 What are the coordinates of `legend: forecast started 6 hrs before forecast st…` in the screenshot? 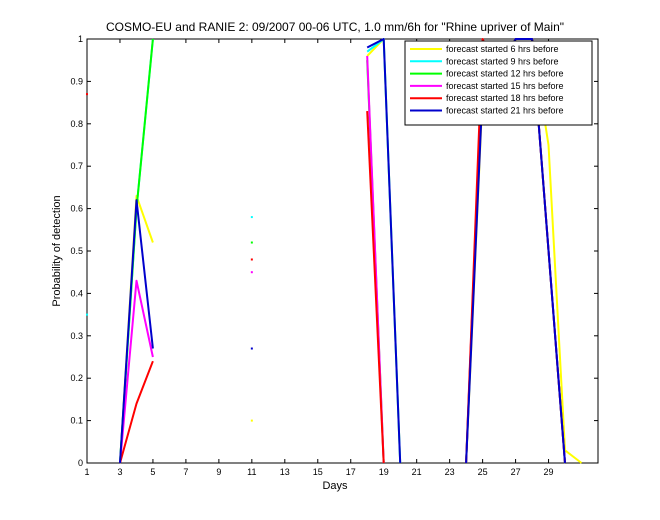 It's located at (498, 83).